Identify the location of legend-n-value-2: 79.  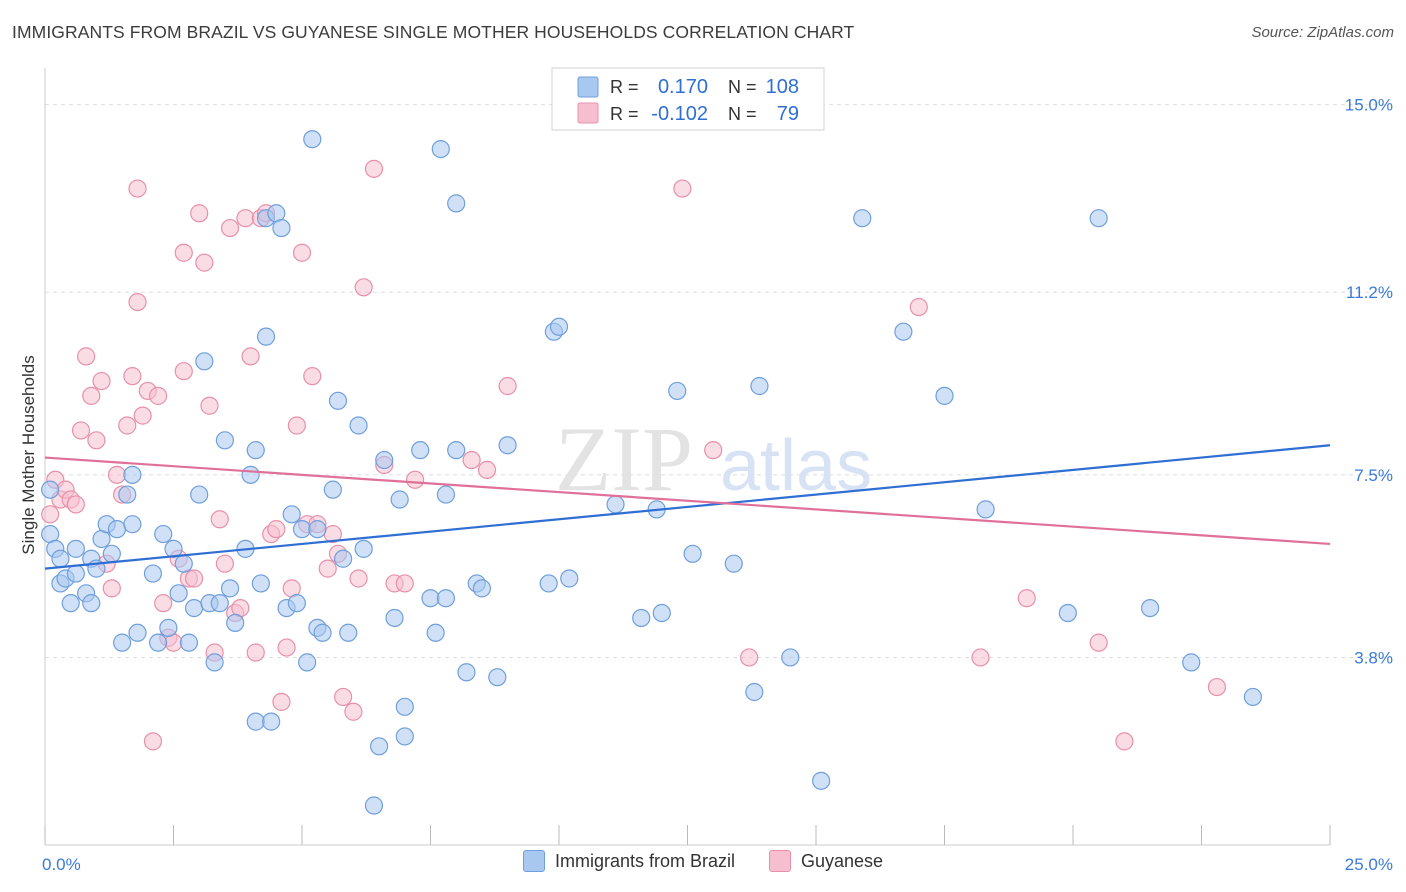
(788, 114).